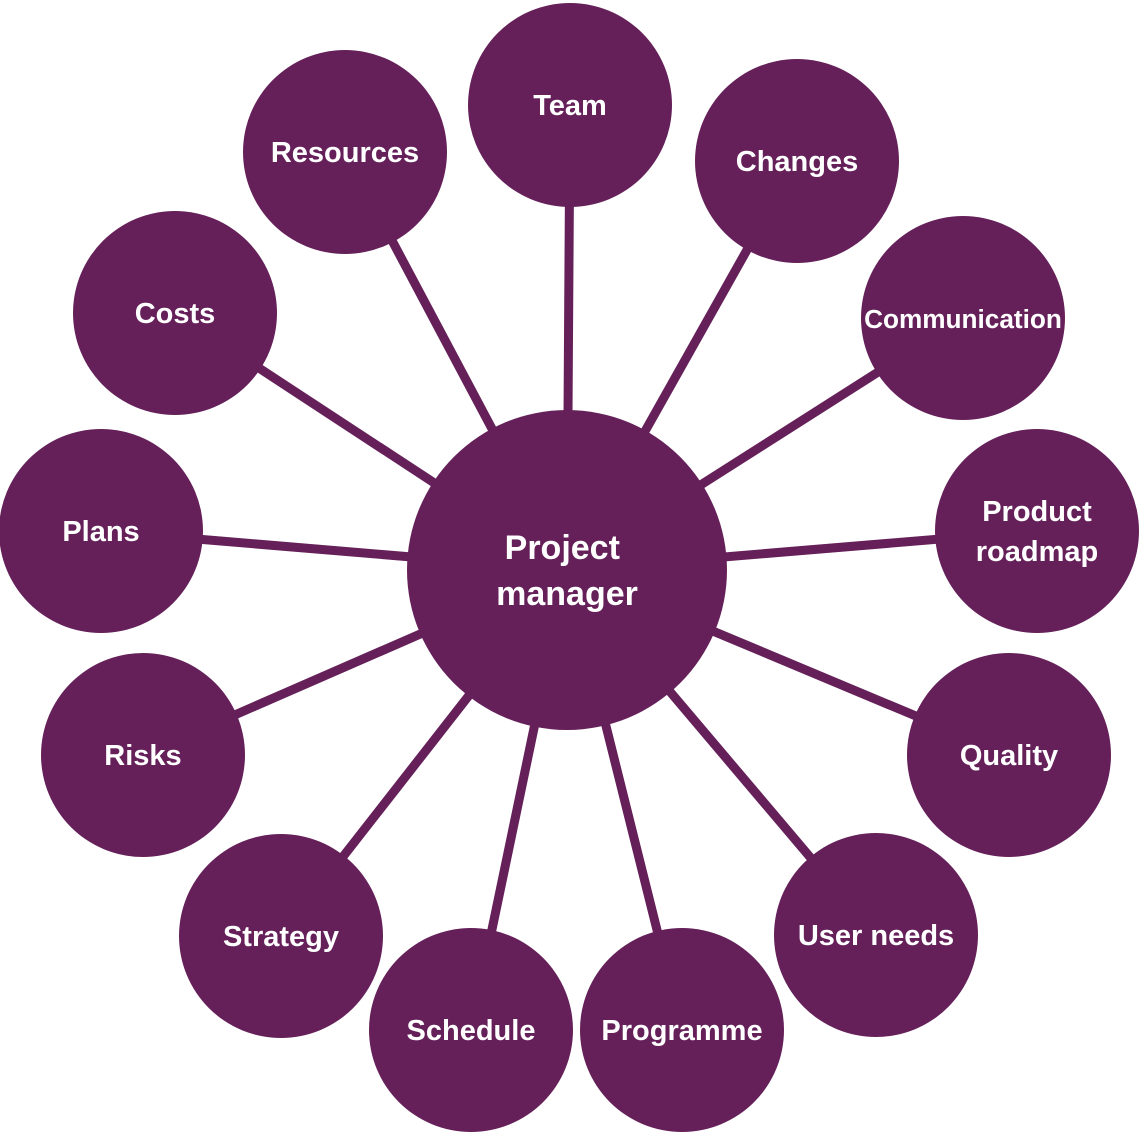 This screenshot has height=1132, width=1141. I want to click on node-label-strategy: Strategy, so click(281, 937).